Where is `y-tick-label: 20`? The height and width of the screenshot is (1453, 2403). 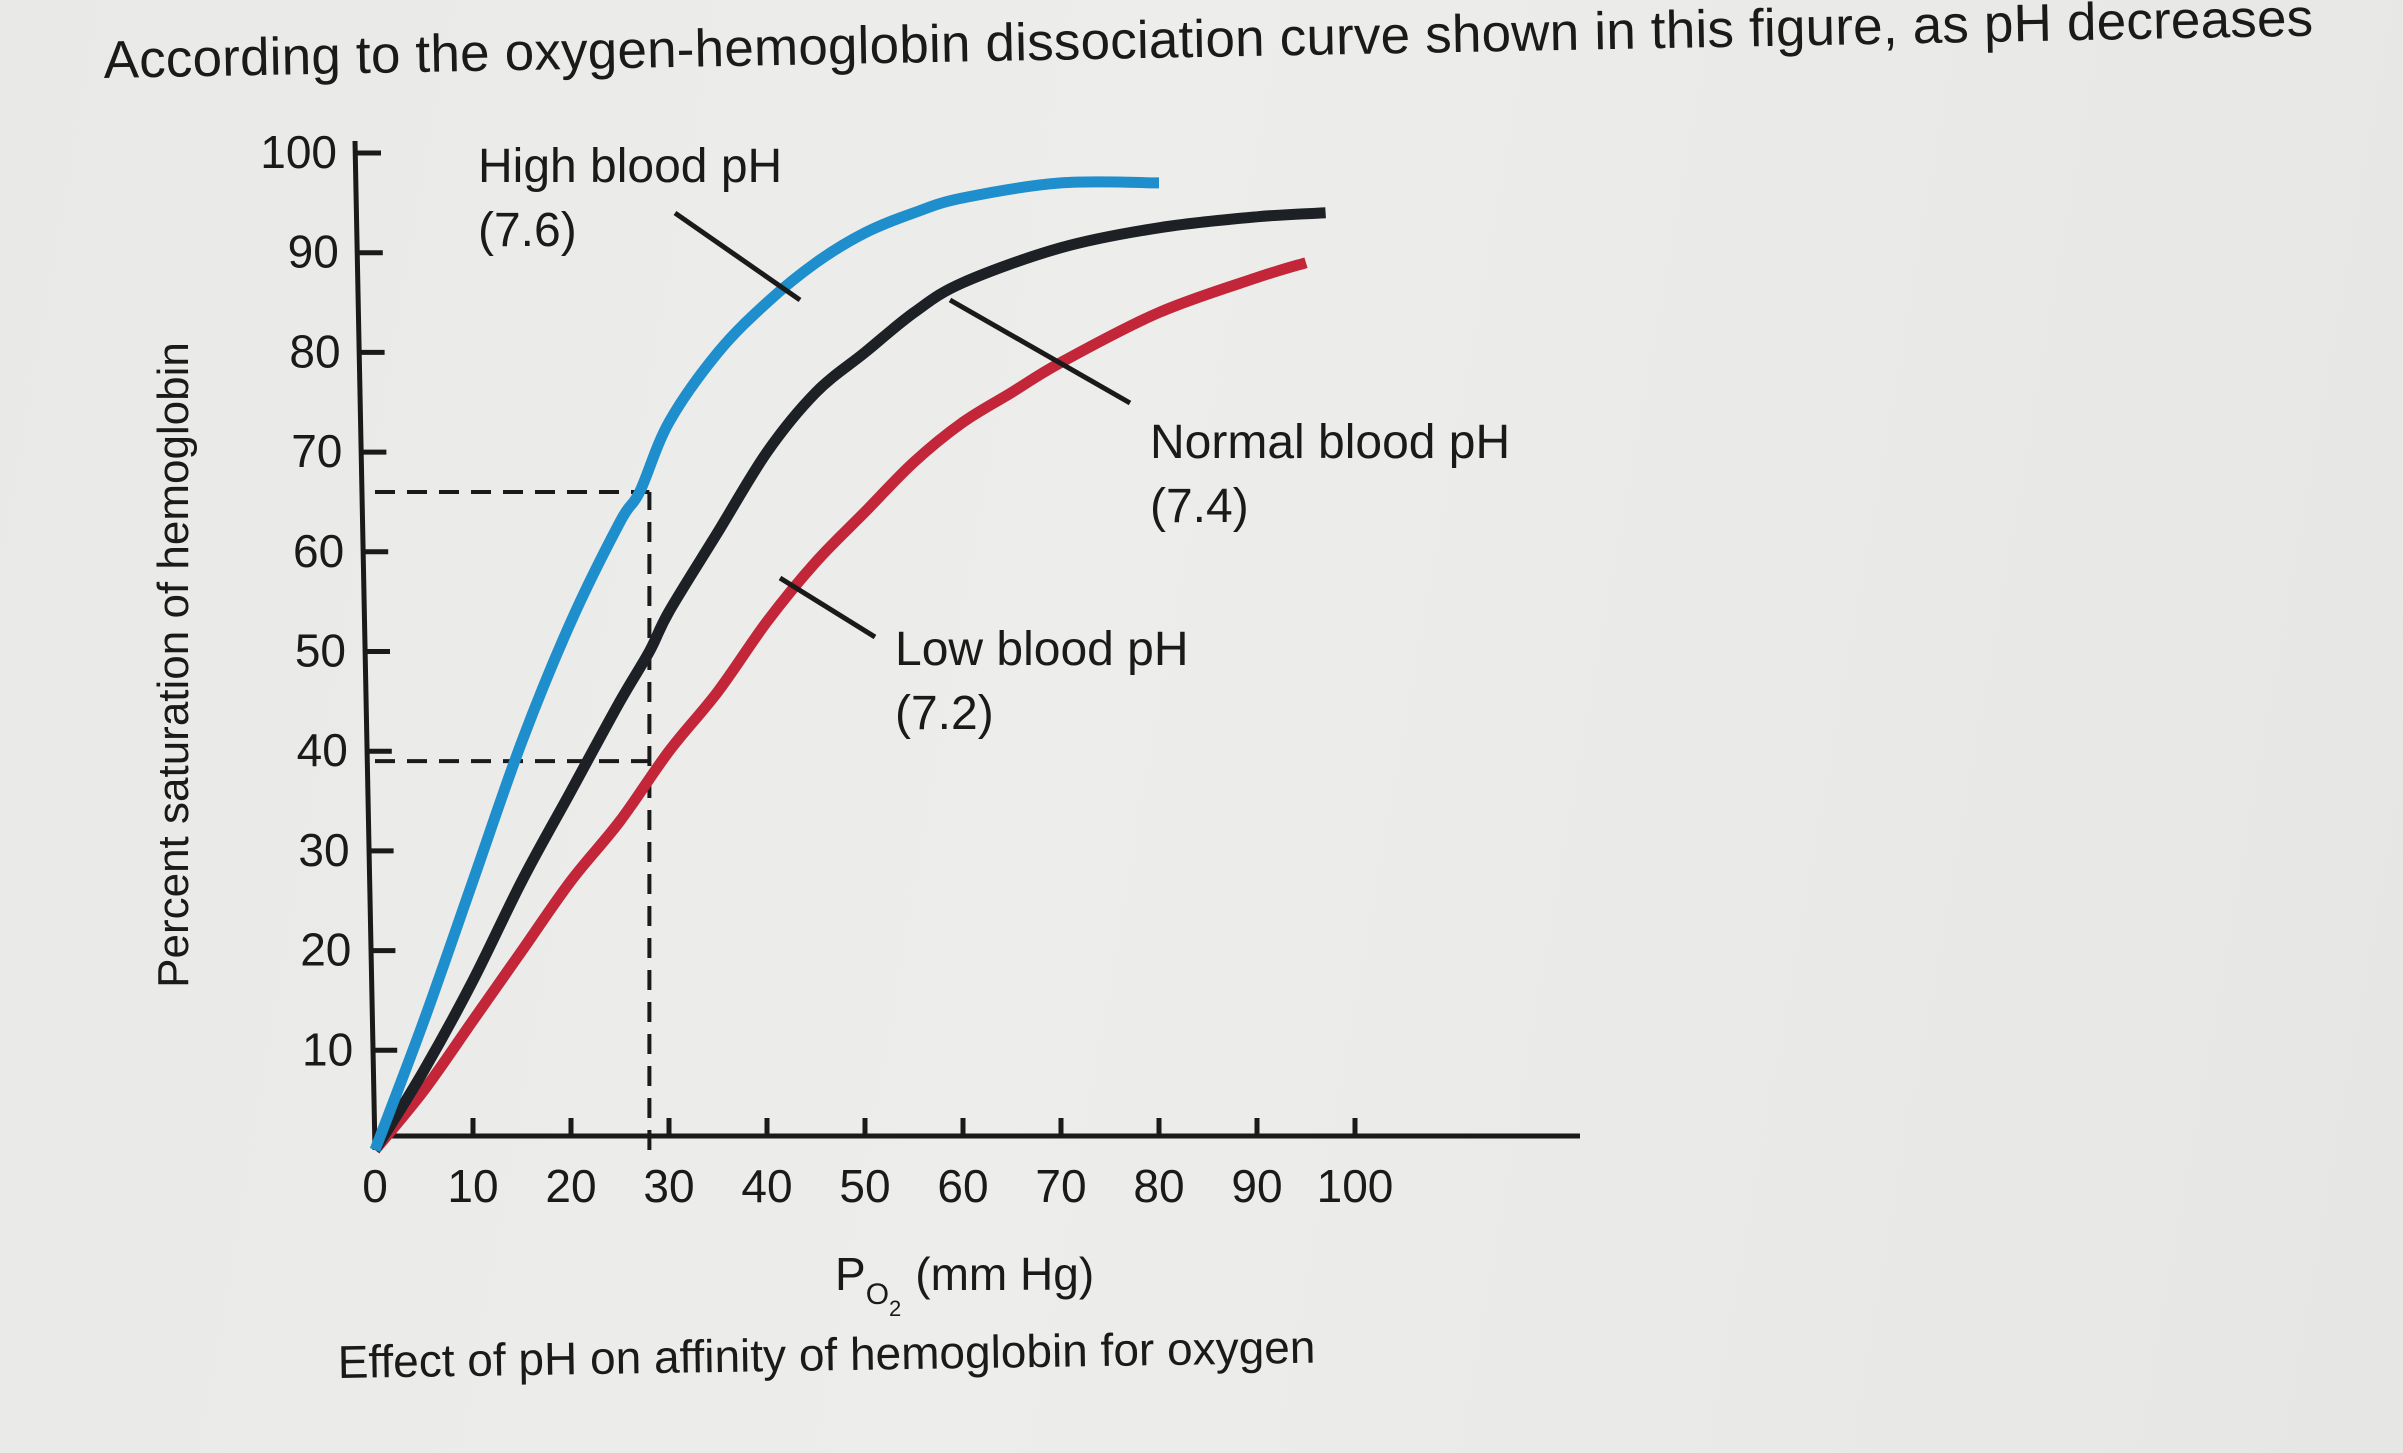
y-tick-label: 20 is located at coordinates (325, 950).